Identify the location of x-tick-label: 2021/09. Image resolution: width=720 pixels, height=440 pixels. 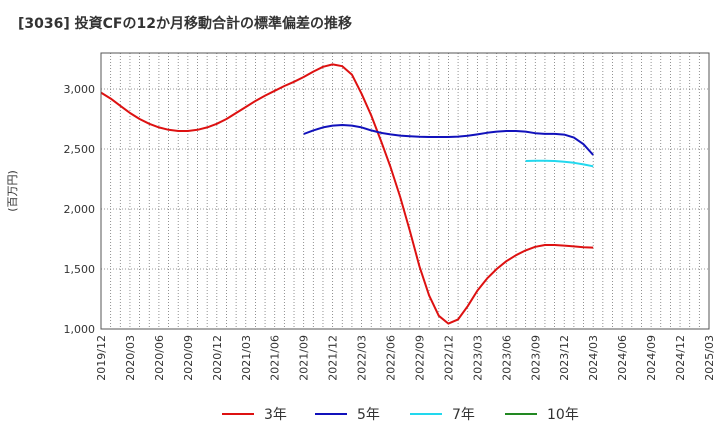
(304, 358).